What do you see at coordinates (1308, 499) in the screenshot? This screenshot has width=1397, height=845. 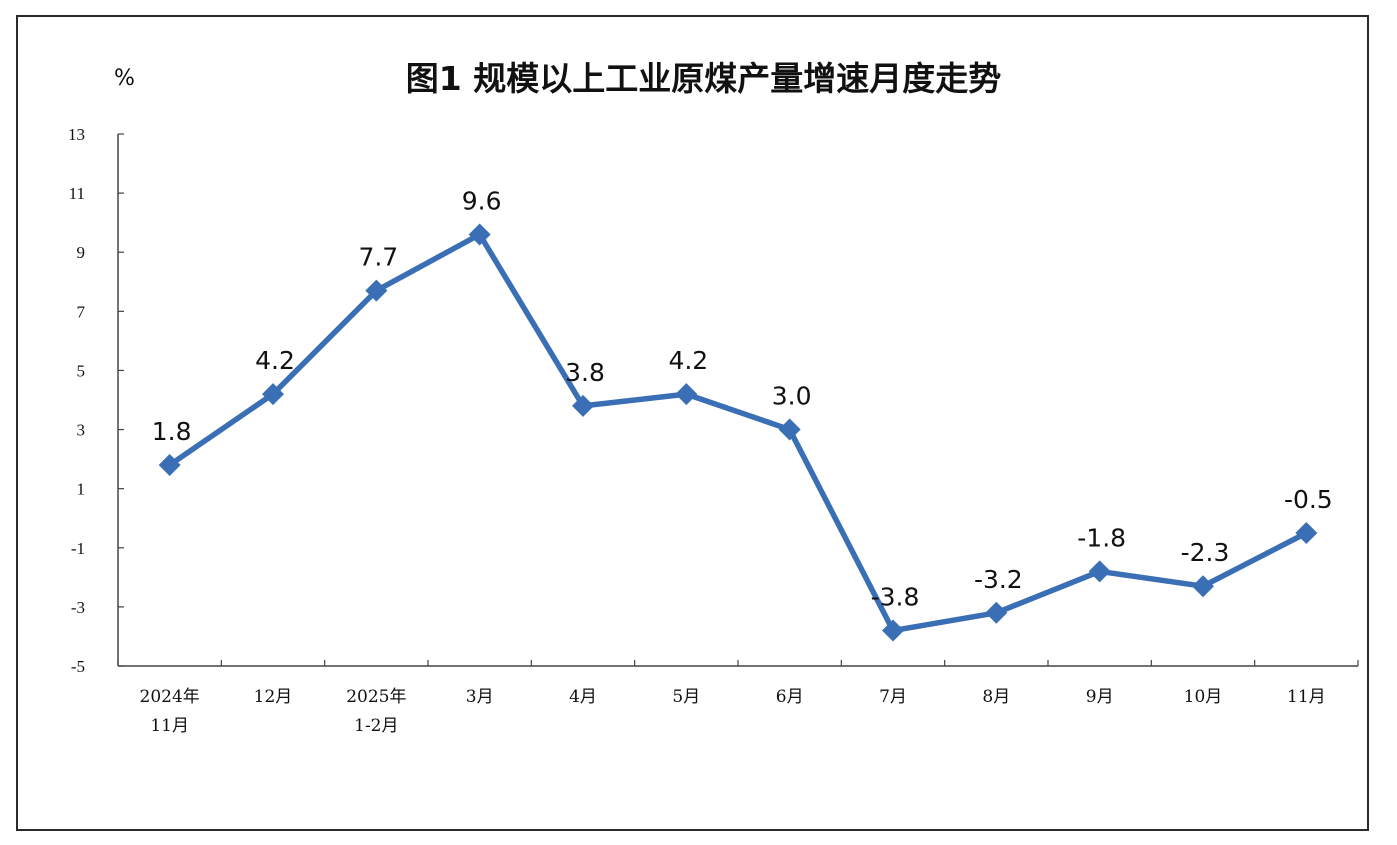 I see `data-label: -0.5` at bounding box center [1308, 499].